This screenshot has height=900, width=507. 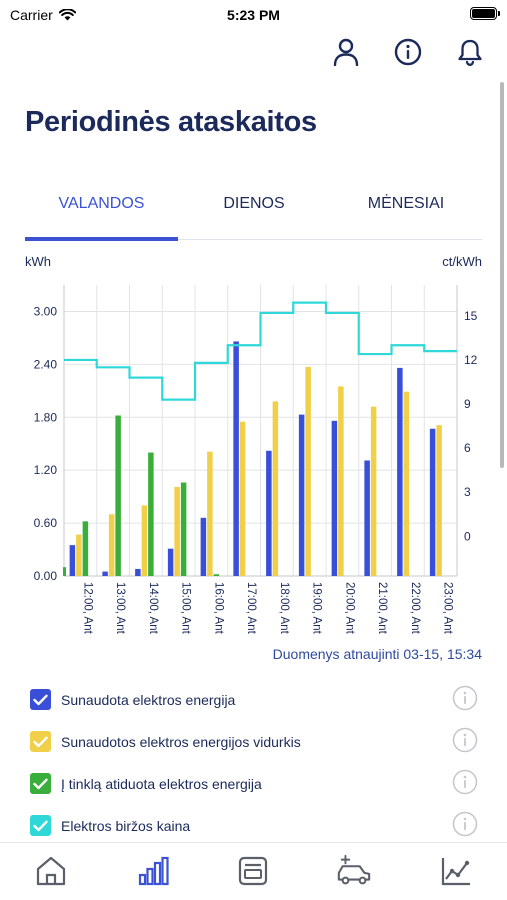 I want to click on tab-reports, so click(x=153, y=871).